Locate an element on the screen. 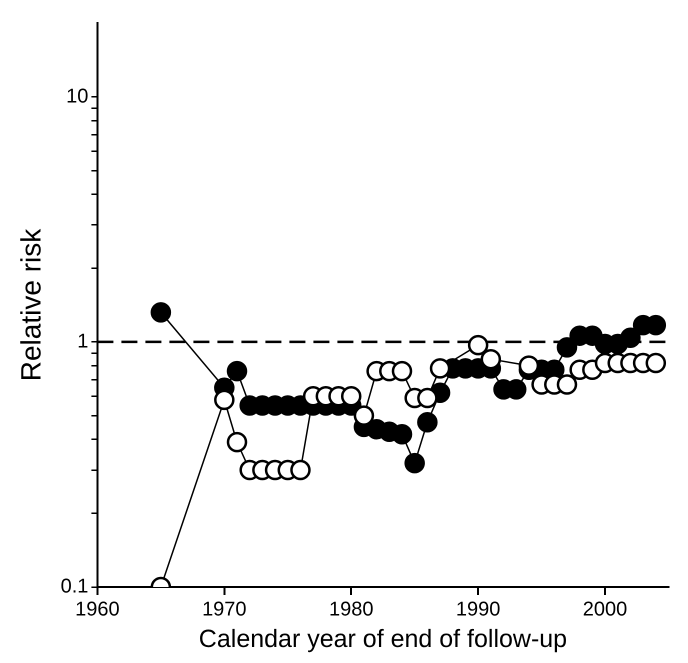  y-tick-label: 1 is located at coordinates (82, 341).